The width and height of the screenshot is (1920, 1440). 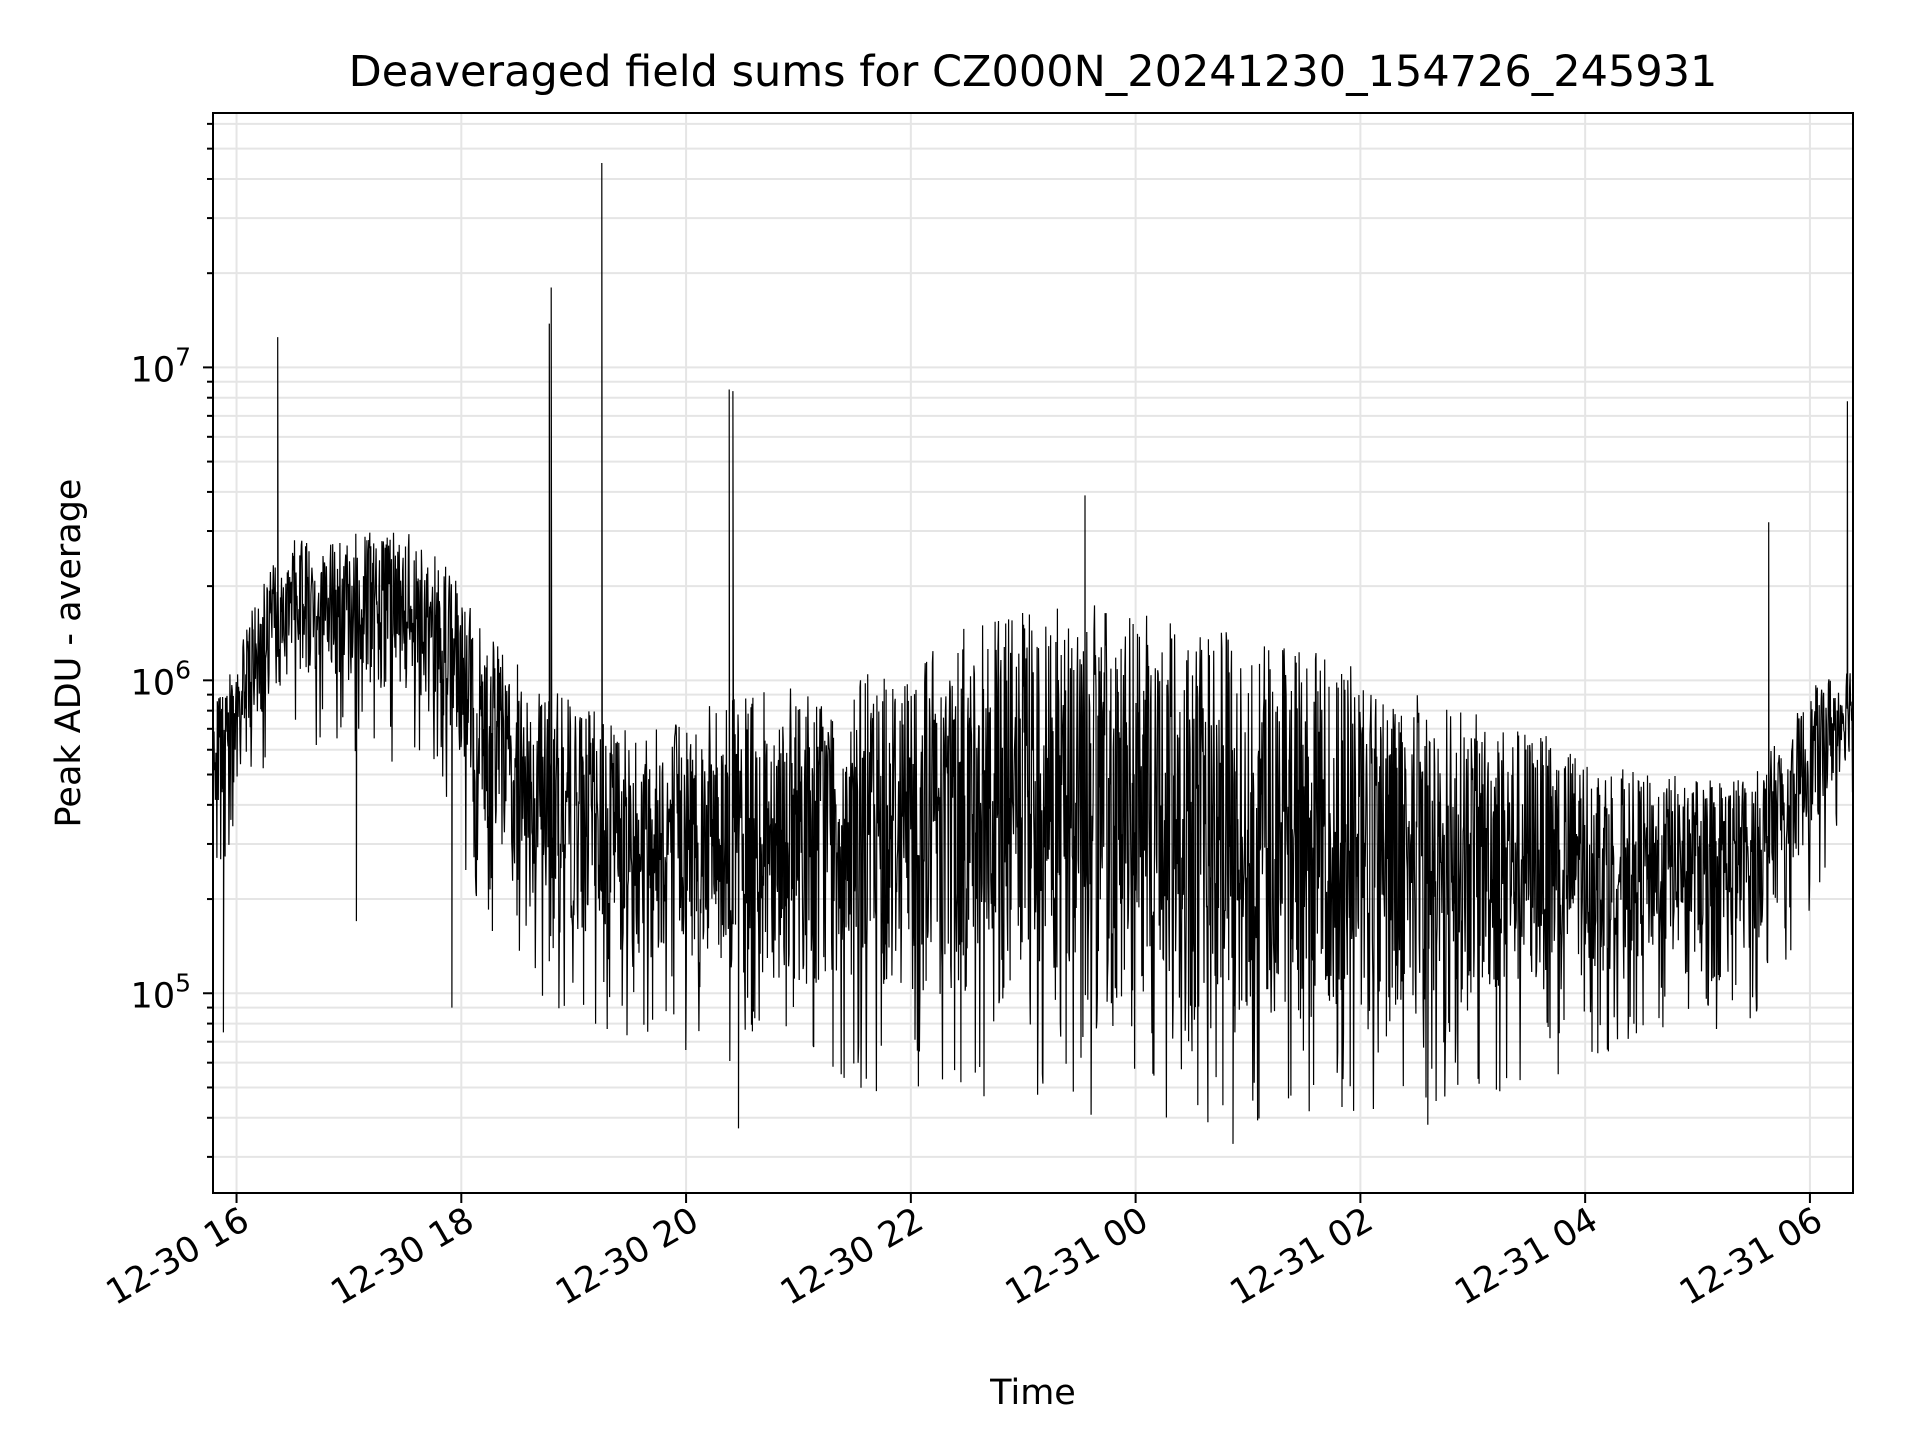 I want to click on y-tick-label: 10⁷, so click(x=161, y=366).